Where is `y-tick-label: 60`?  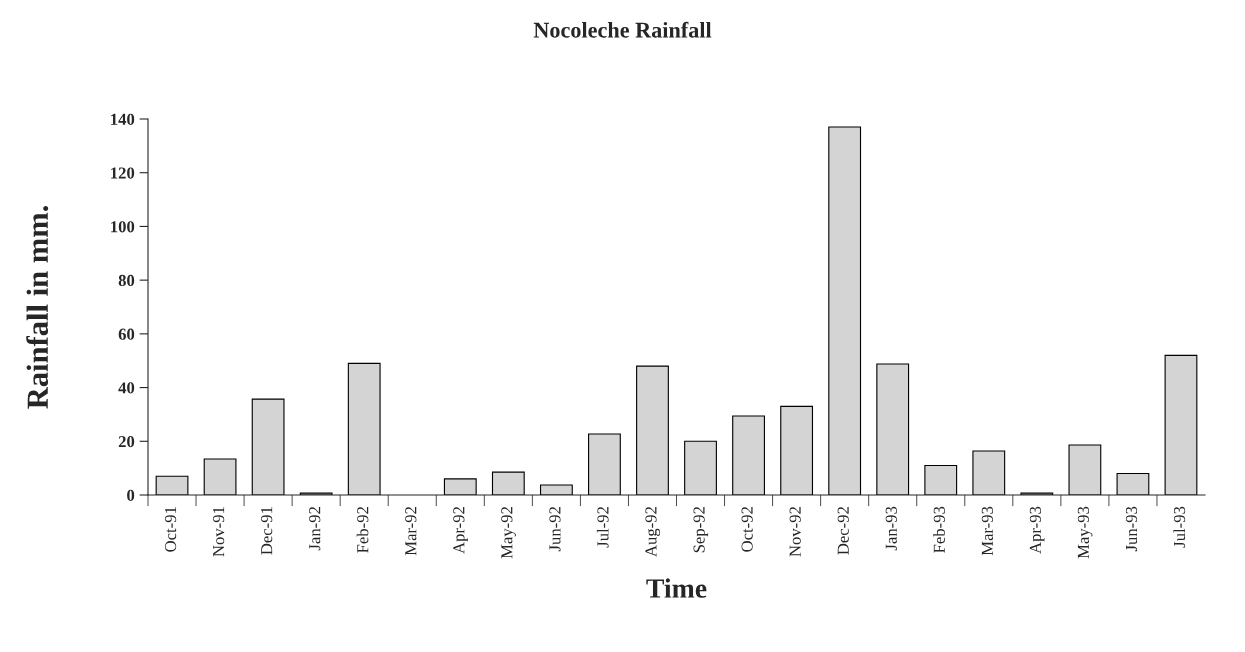
y-tick-label: 60 is located at coordinates (126, 334).